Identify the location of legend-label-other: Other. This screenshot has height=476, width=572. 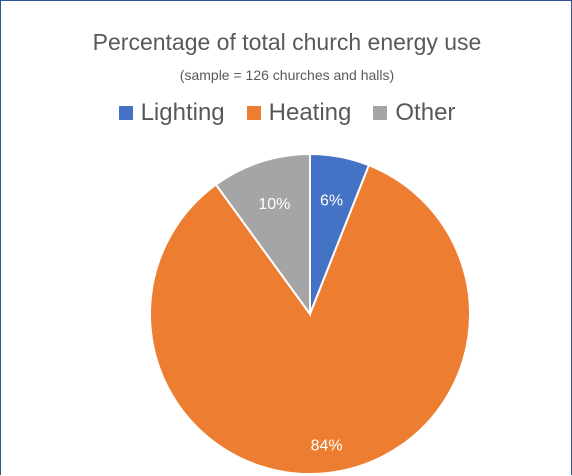
(425, 112).